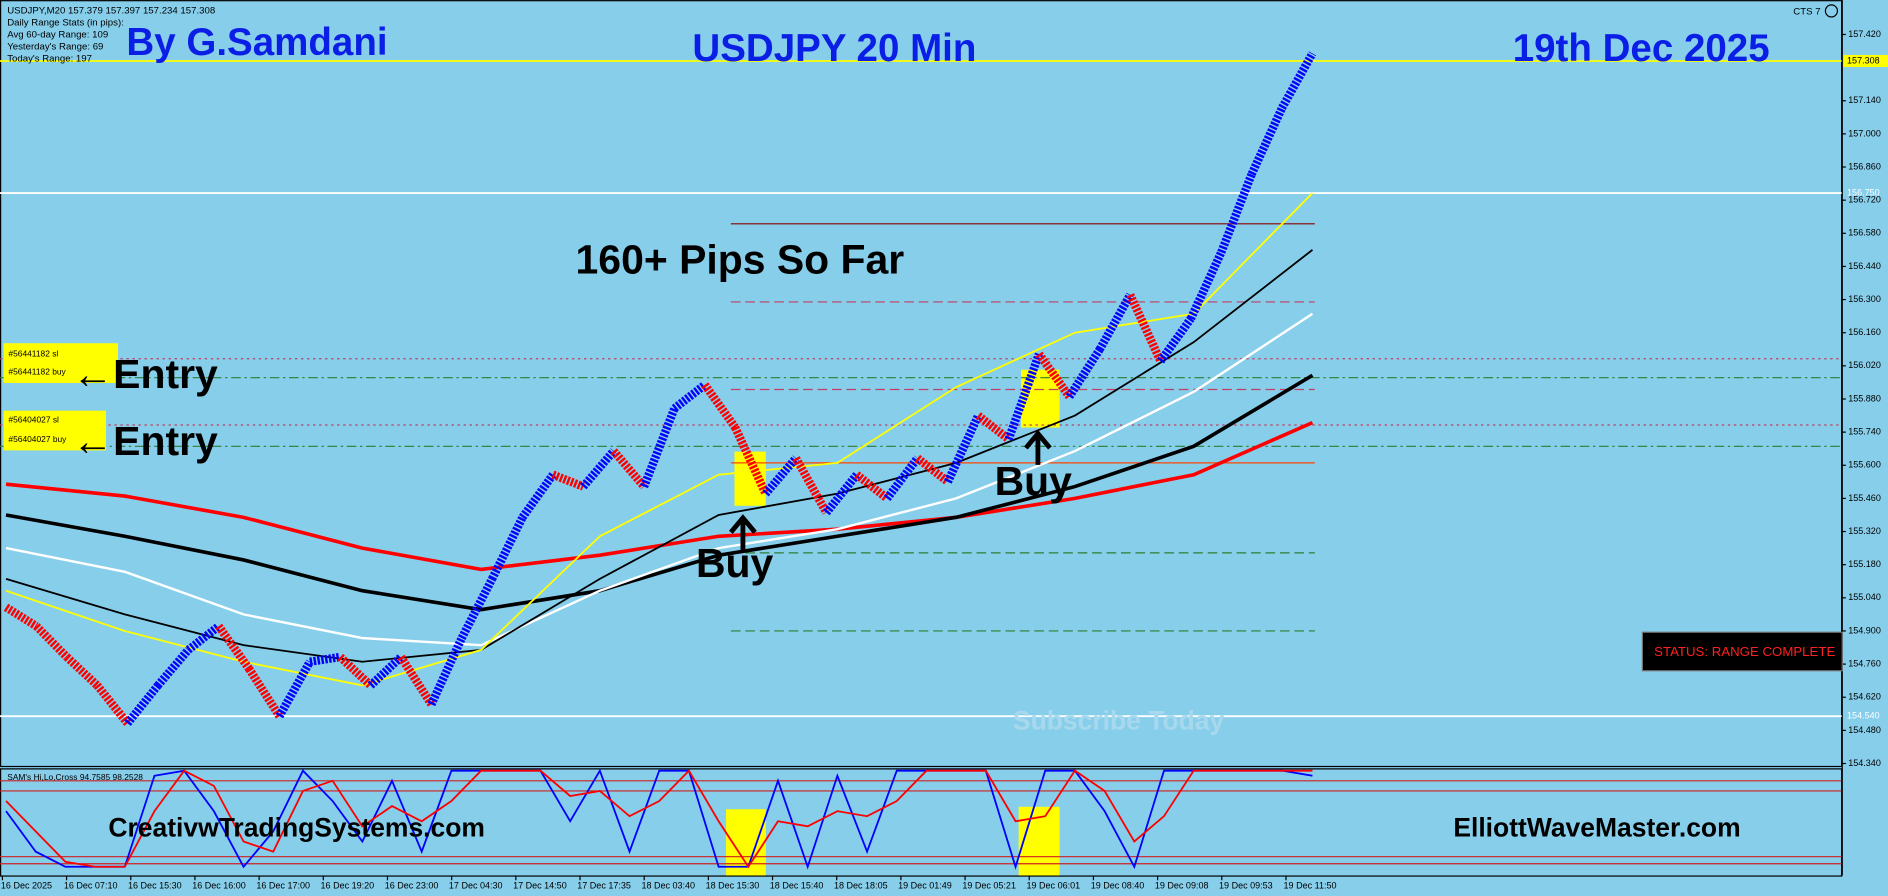  What do you see at coordinates (75, 777) in the screenshot?
I see `oscillator-title: SAM's Hi,Lo,Cross 94.7585 98.2528` at bounding box center [75, 777].